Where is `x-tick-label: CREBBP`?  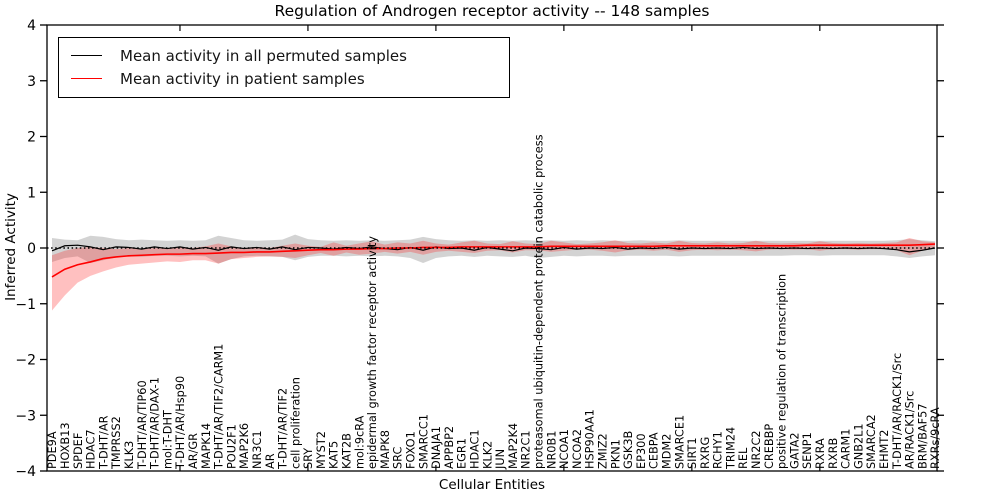 x-tick-label: CREBBP is located at coordinates (769, 446).